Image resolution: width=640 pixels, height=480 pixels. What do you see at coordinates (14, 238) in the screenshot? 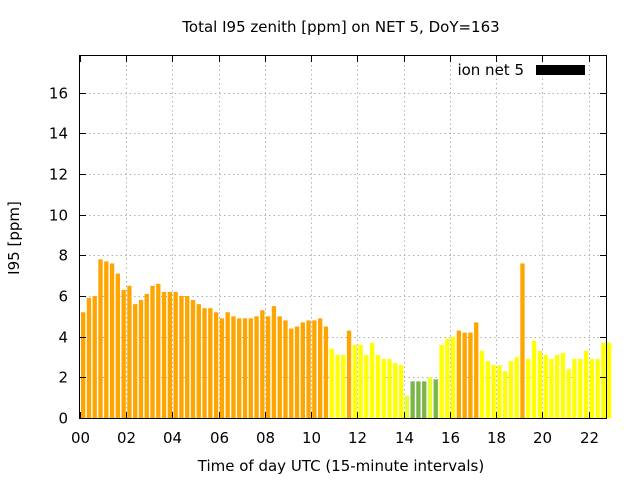
I see `y-axis-label: I95 [ppm]` at bounding box center [14, 238].